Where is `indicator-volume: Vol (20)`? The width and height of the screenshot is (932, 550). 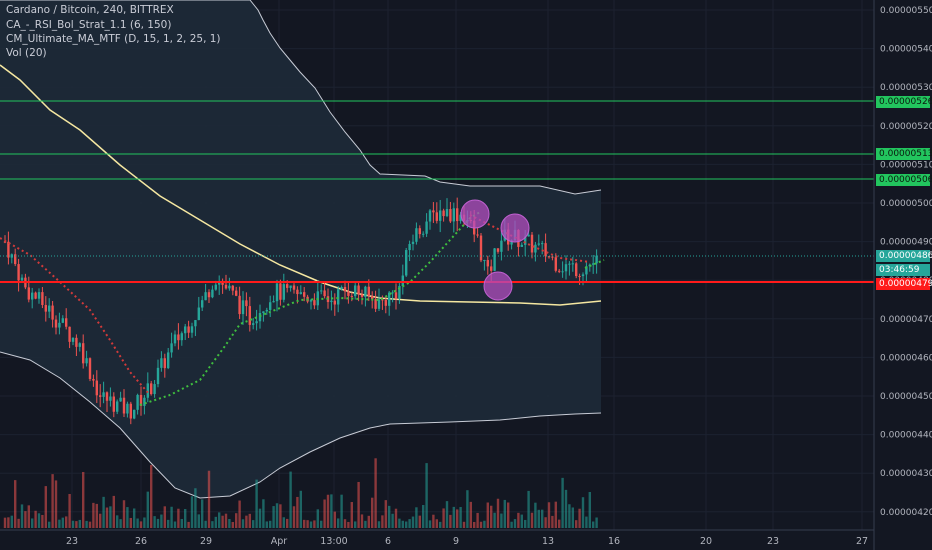 indicator-volume: Vol (20) is located at coordinates (26, 53).